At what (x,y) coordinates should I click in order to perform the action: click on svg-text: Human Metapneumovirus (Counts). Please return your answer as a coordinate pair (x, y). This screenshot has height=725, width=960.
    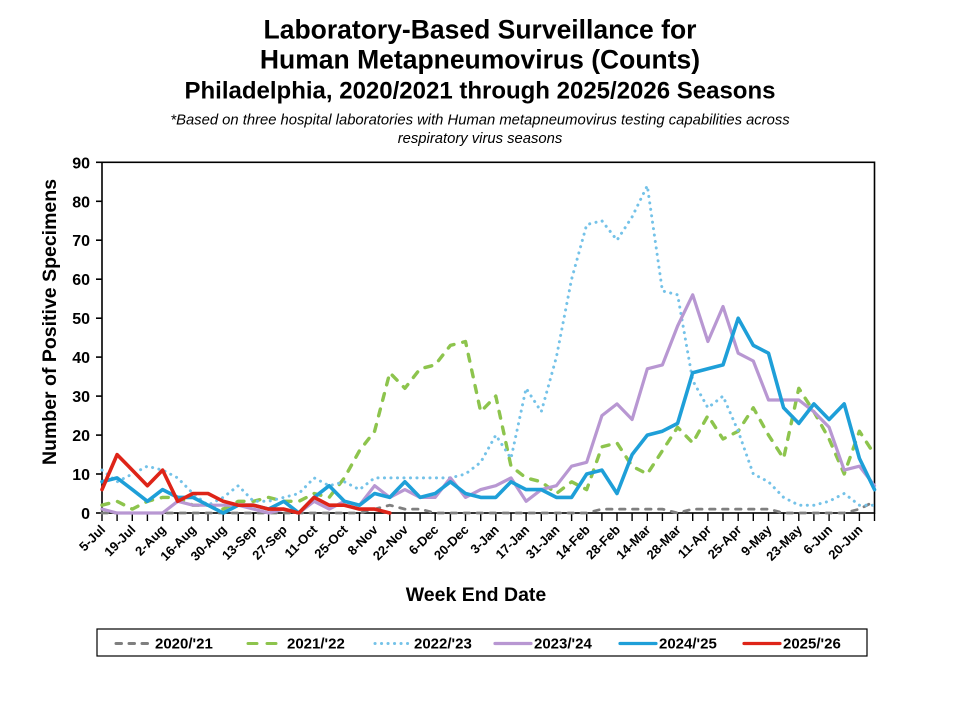
    Looking at the image, I should click on (480, 60).